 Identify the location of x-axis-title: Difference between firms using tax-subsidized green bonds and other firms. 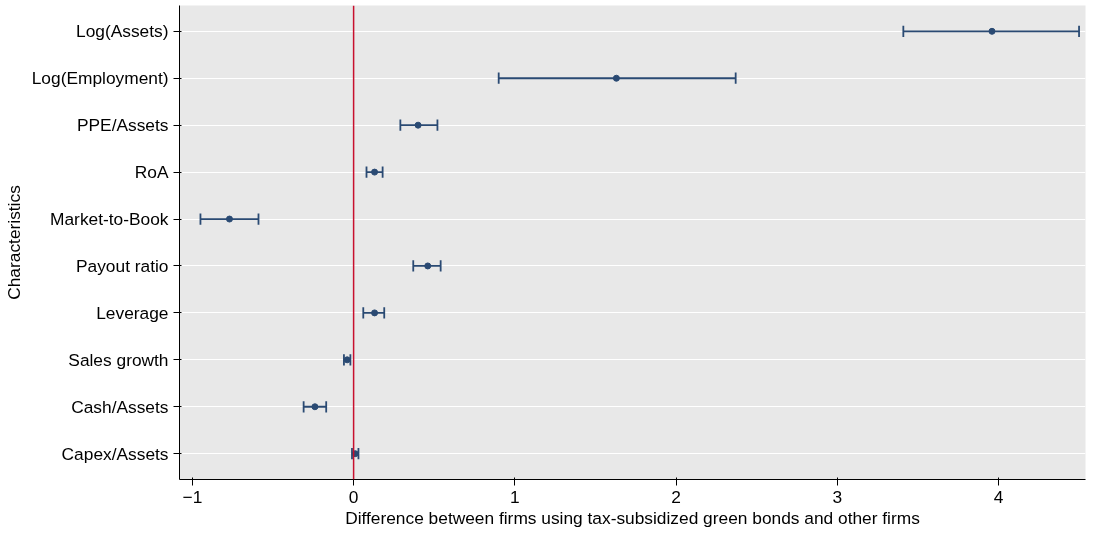
(633, 517).